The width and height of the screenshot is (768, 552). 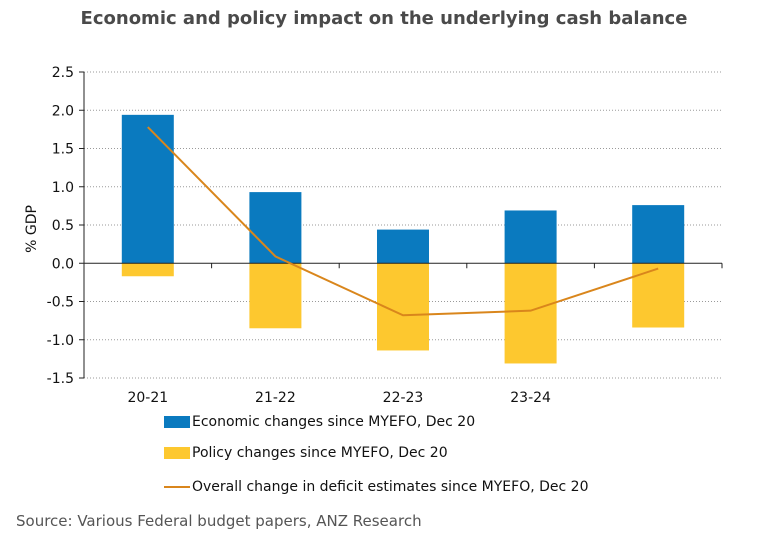 What do you see at coordinates (63, 111) in the screenshot?
I see `y-tick-label: 2.0` at bounding box center [63, 111].